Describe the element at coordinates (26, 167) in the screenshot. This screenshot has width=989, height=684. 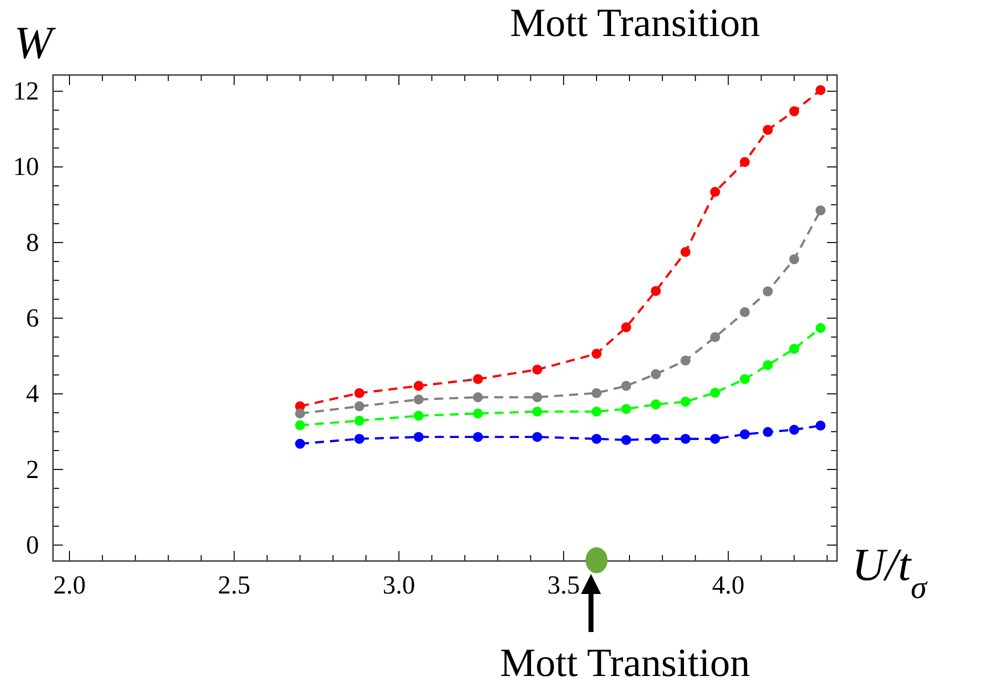
I see `y-tick-label: 10` at that location.